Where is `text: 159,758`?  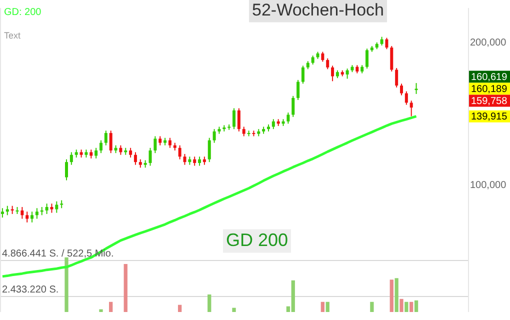
text: 159,758 is located at coordinates (489, 101).